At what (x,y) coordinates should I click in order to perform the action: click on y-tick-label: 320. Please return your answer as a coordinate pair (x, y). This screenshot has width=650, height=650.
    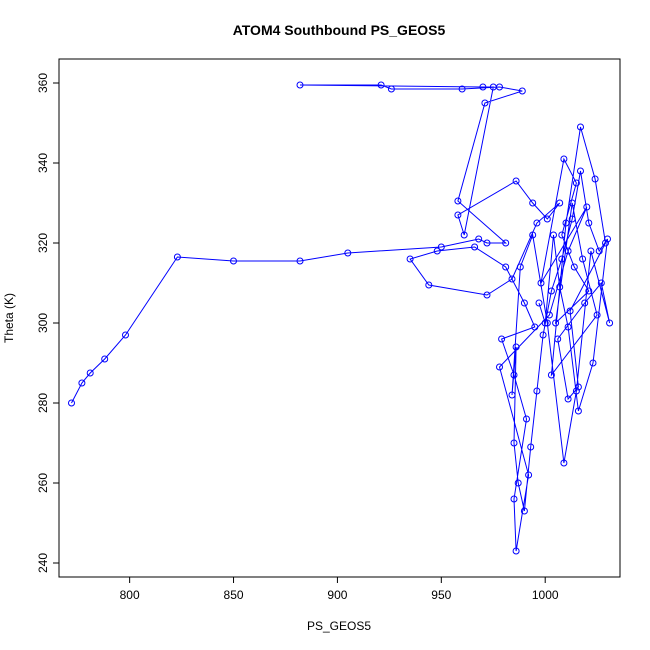
    Looking at the image, I should click on (43, 243).